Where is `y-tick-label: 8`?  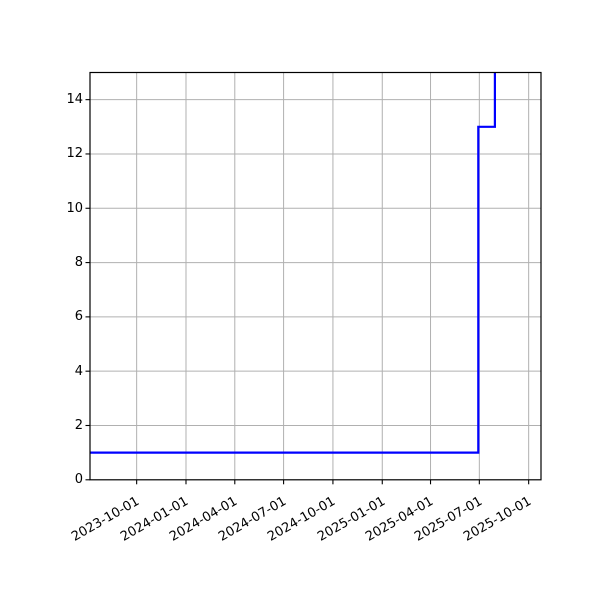
y-tick-label: 8 is located at coordinates (78, 263).